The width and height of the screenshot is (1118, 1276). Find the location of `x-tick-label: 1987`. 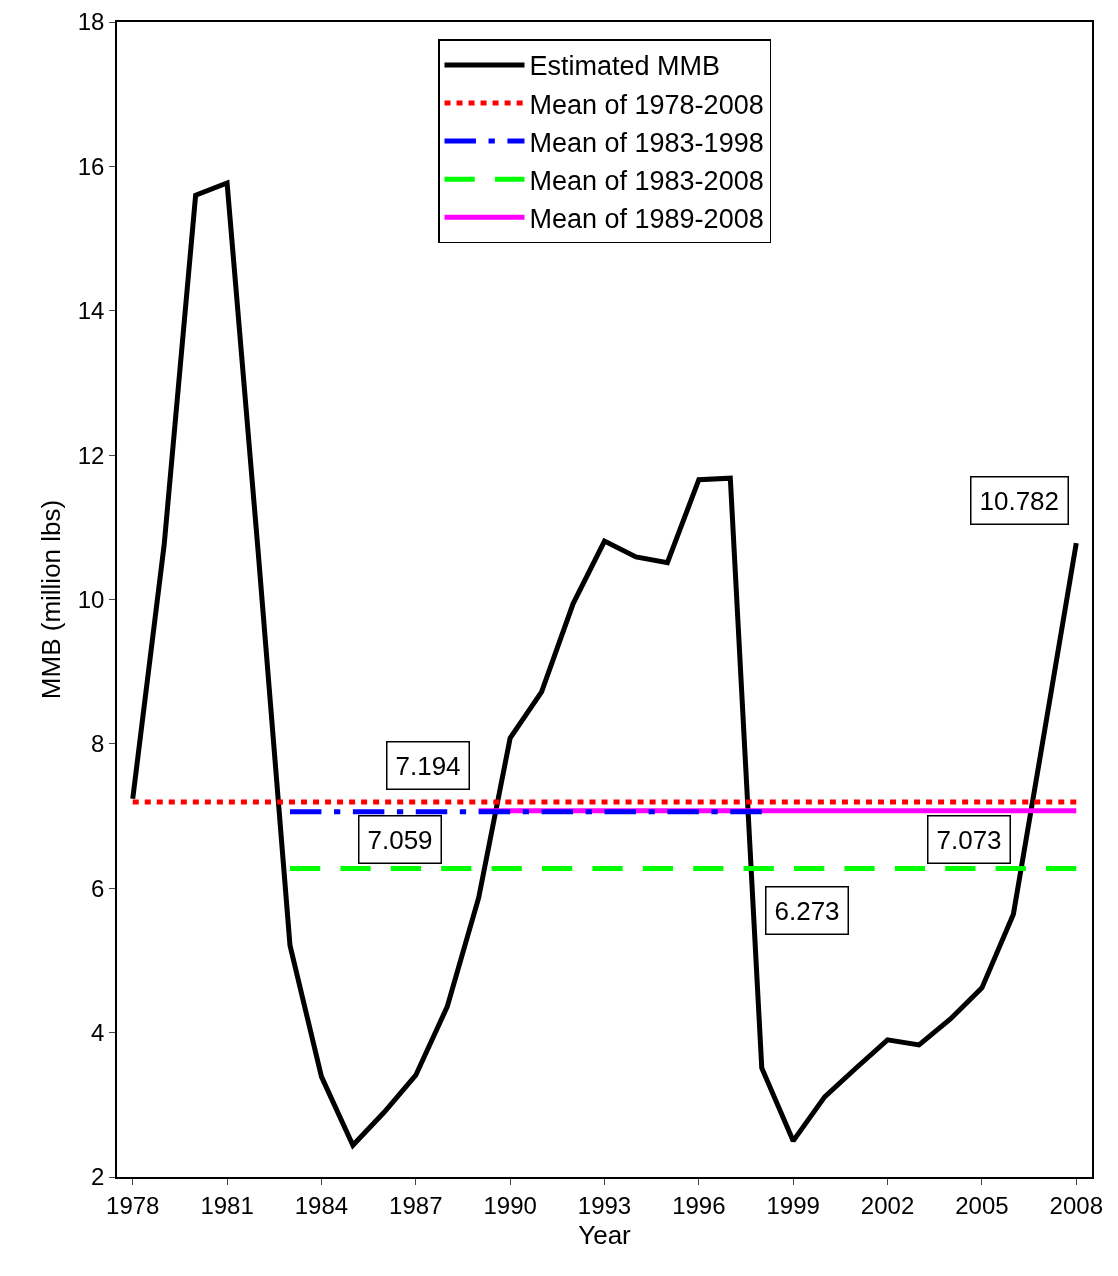

x-tick-label: 1987 is located at coordinates (416, 1205).